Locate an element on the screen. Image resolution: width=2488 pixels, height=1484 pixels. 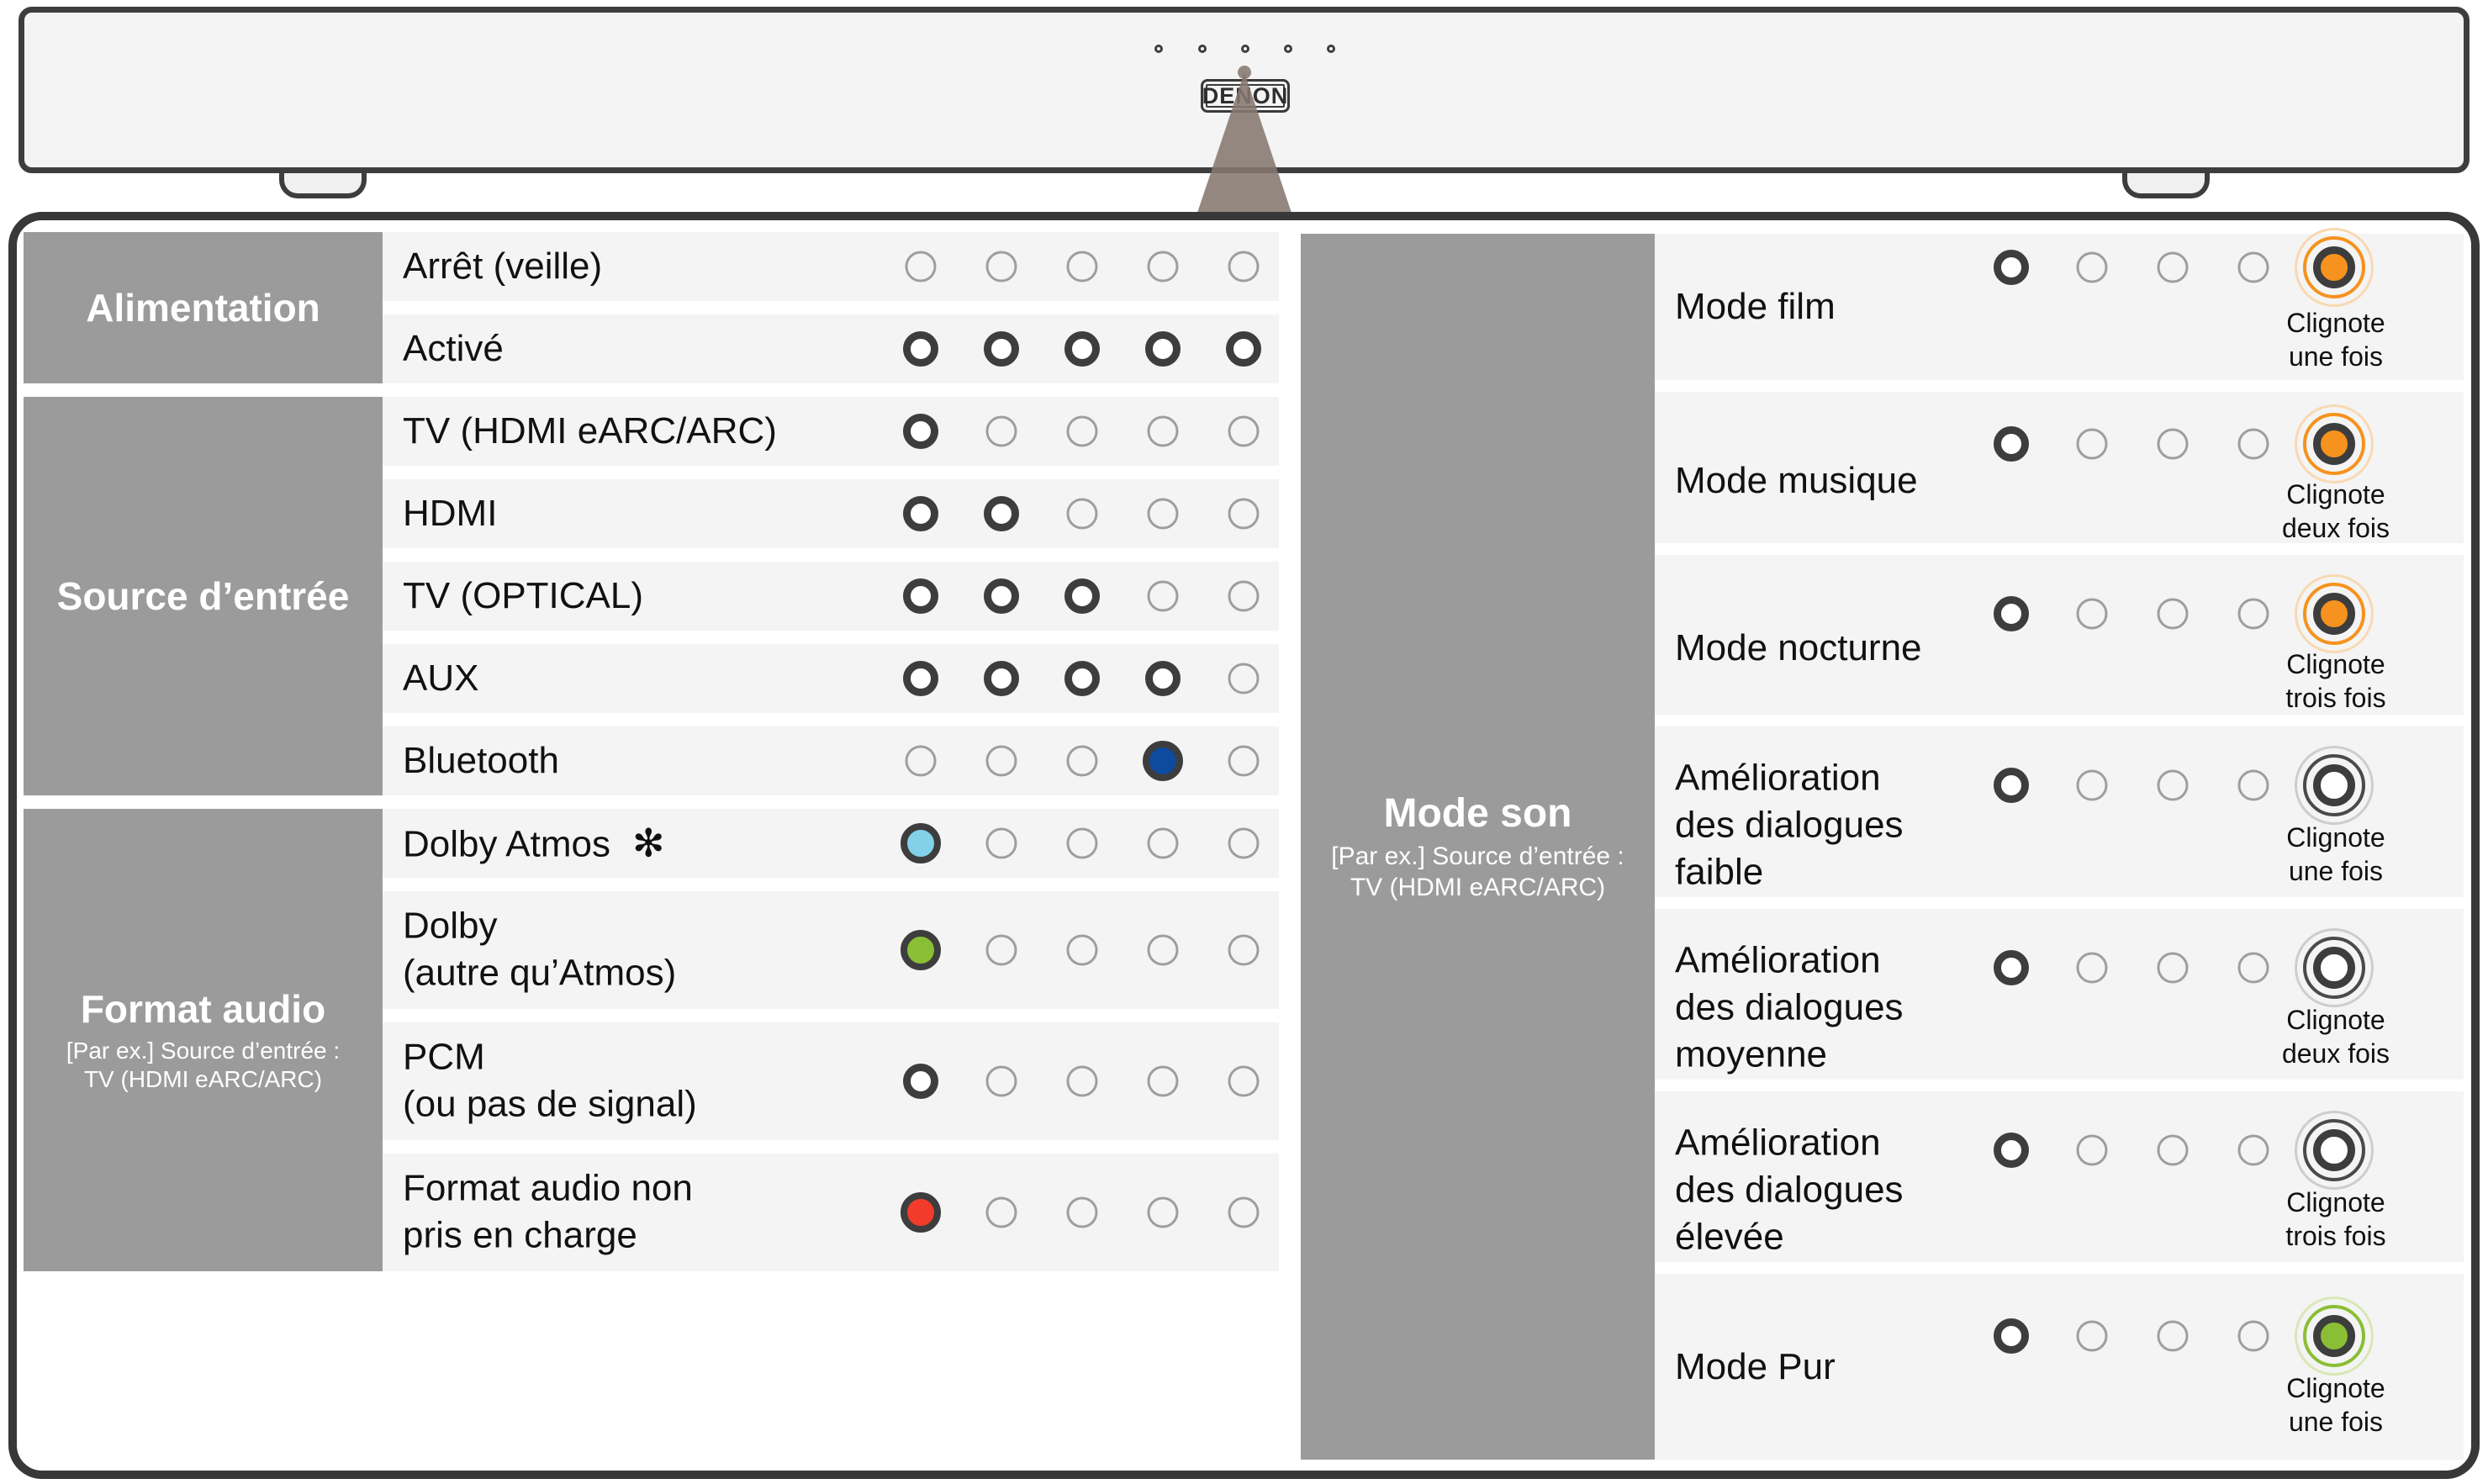
row-label: Mode musique is located at coordinates (1796, 480).